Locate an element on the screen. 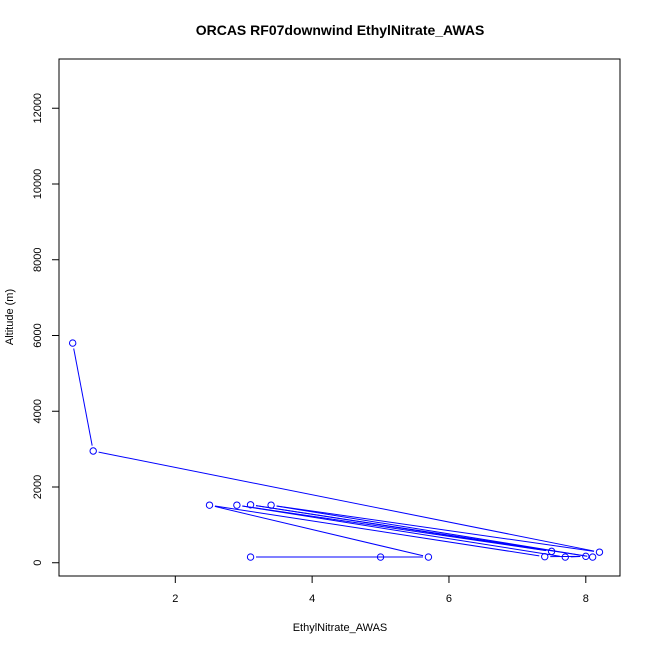  y-tick-label: 4000 is located at coordinates (38, 411).